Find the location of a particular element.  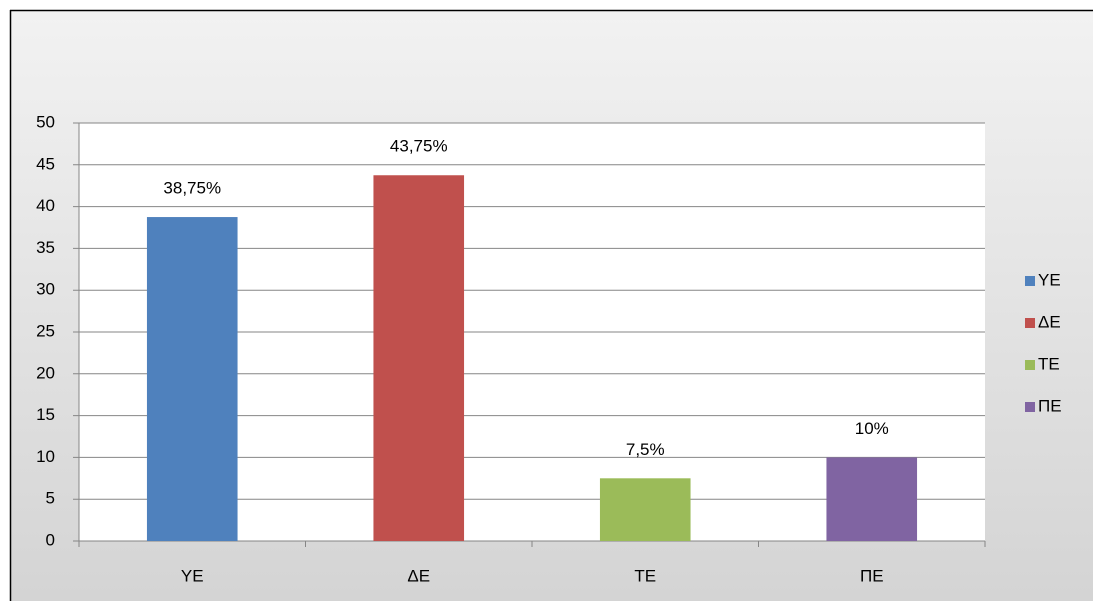

y-tick-label: 25 is located at coordinates (45, 330).